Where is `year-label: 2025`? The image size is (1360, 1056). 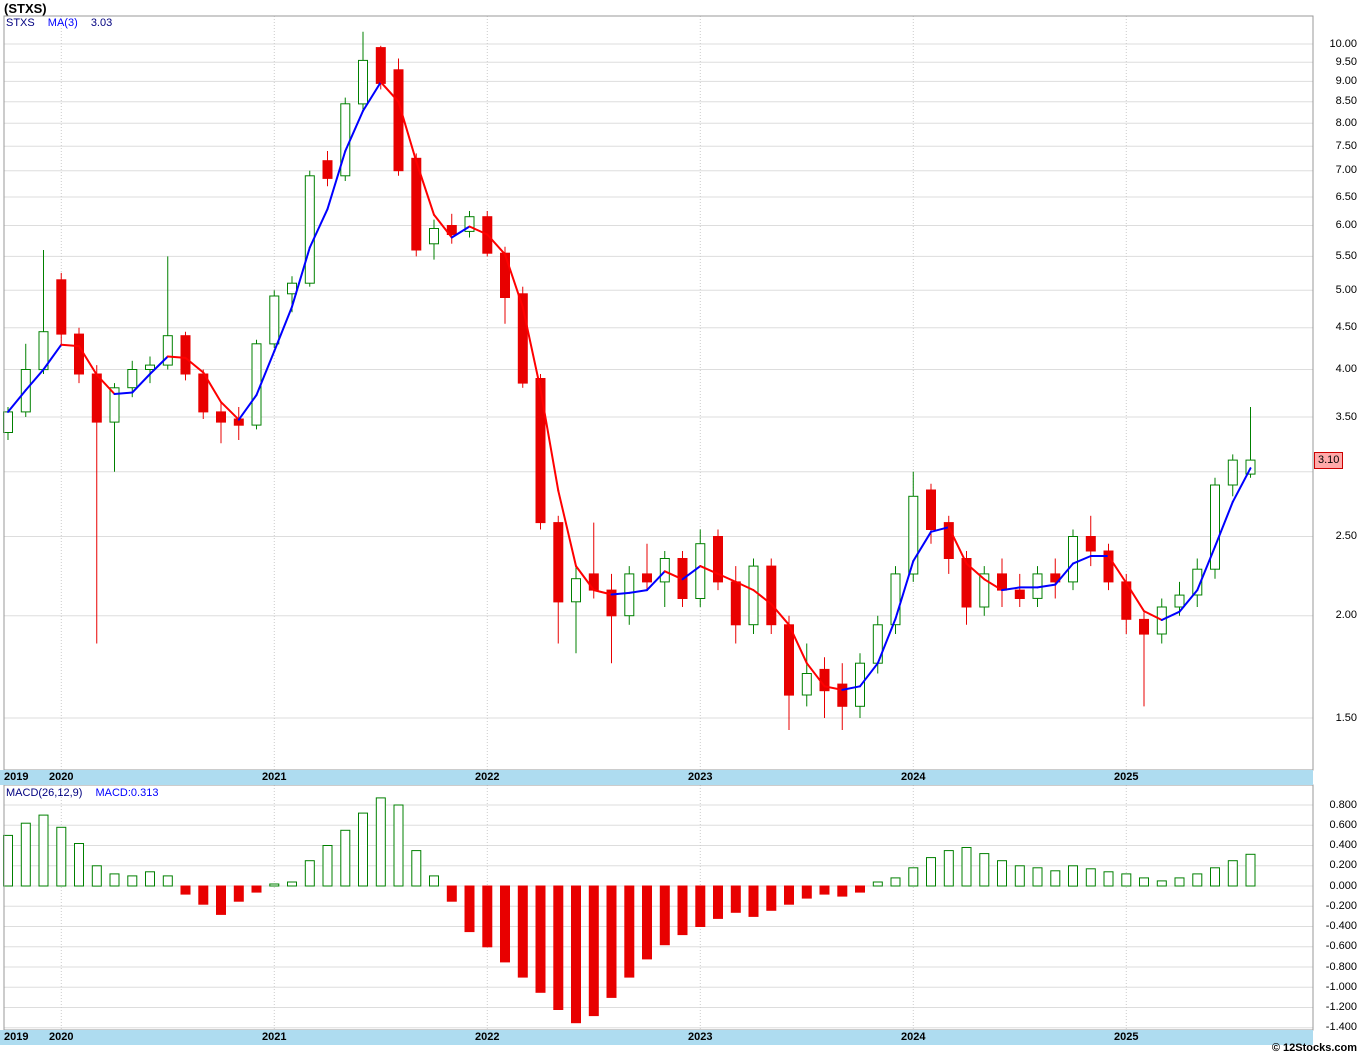 year-label: 2025 is located at coordinates (1126, 1037).